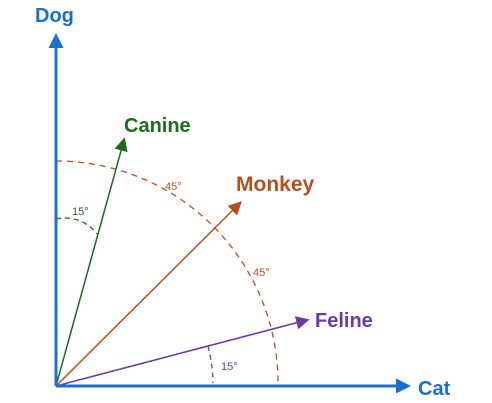 The width and height of the screenshot is (492, 403). Describe the element at coordinates (157, 126) in the screenshot. I see `canine-label: Canine` at that location.